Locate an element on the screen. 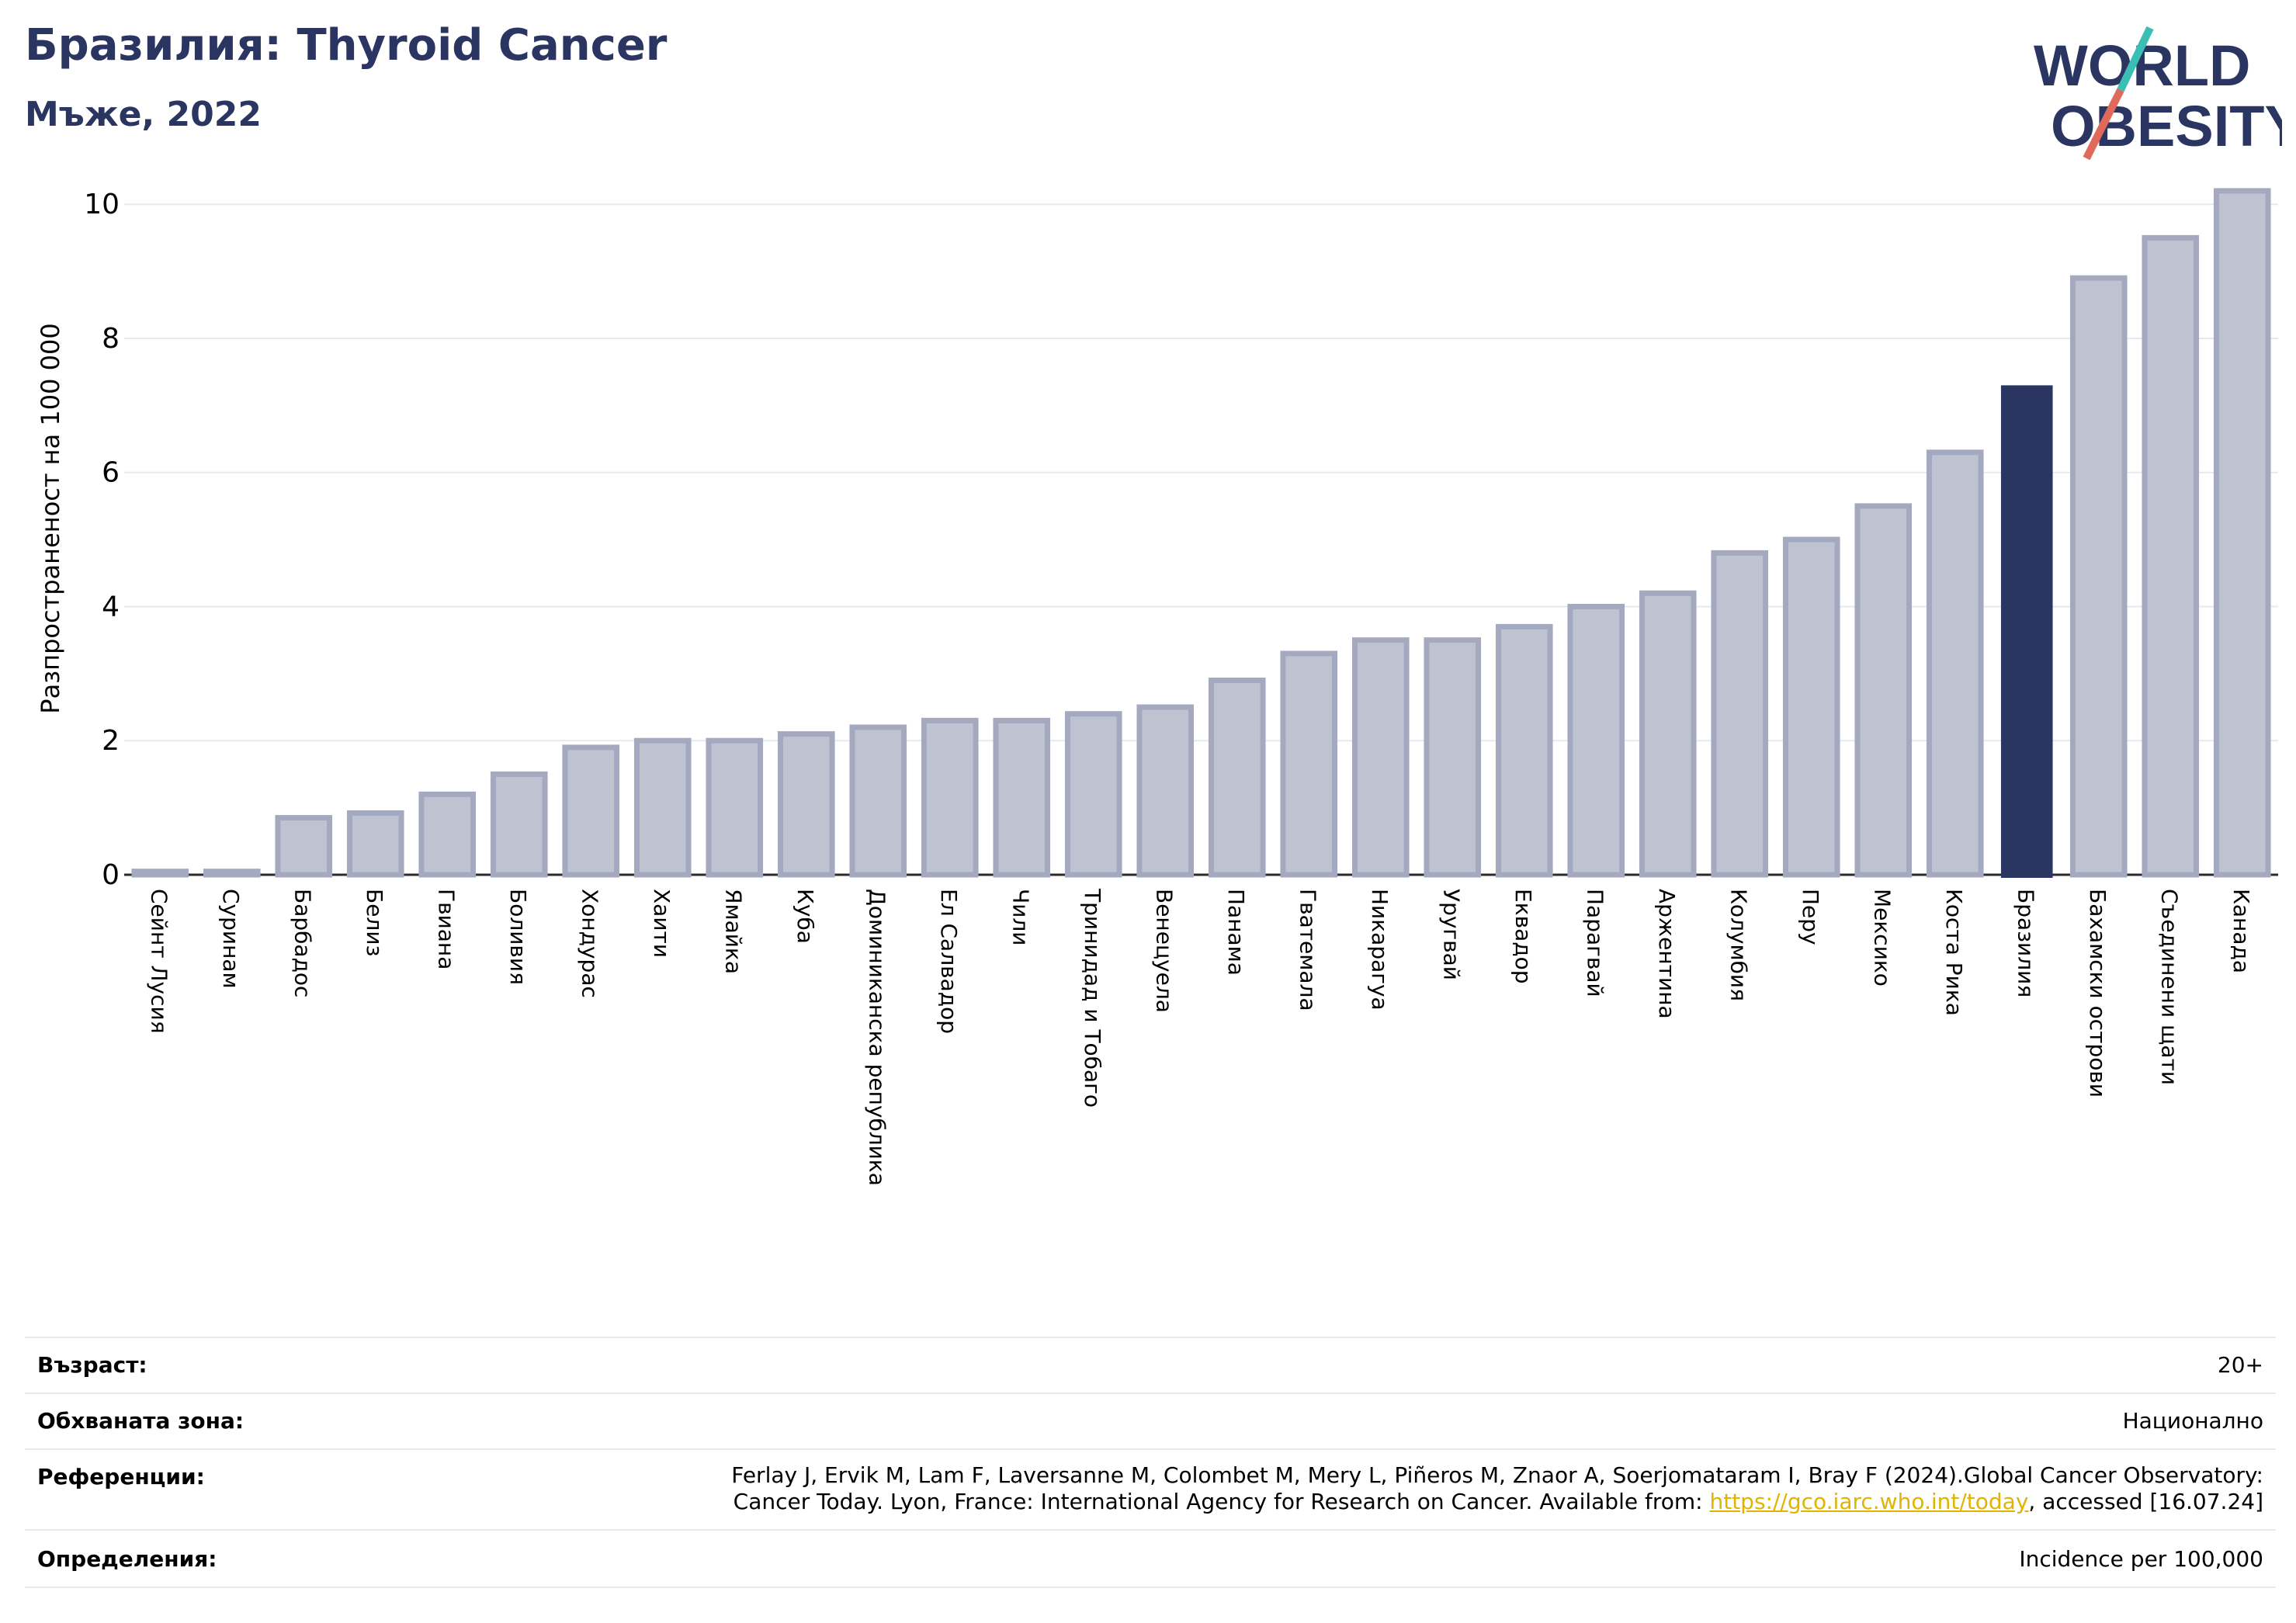 The width and height of the screenshot is (2296, 1623). x-tick-label: Ямайка is located at coordinates (733, 931).